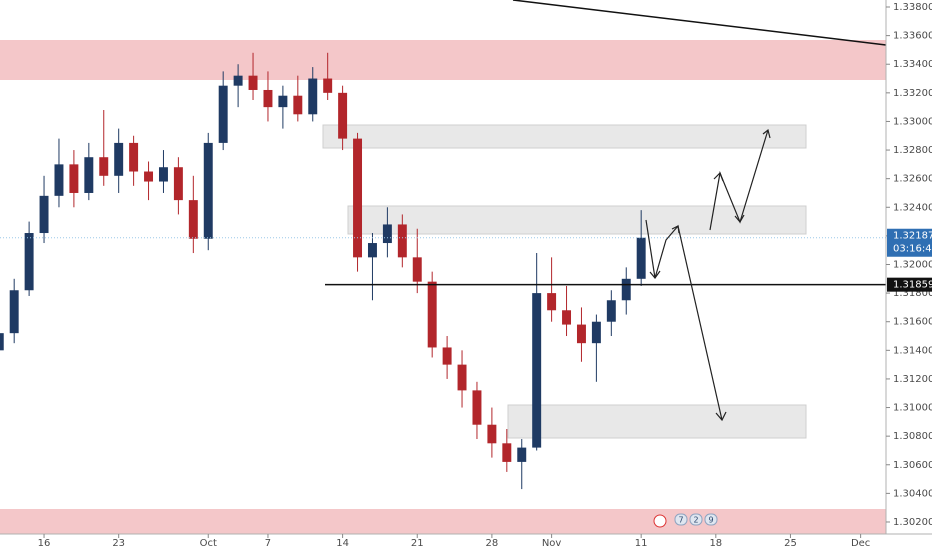 The height and width of the screenshot is (550, 932). What do you see at coordinates (118, 543) in the screenshot?
I see `x-tick-label: 23` at bounding box center [118, 543].